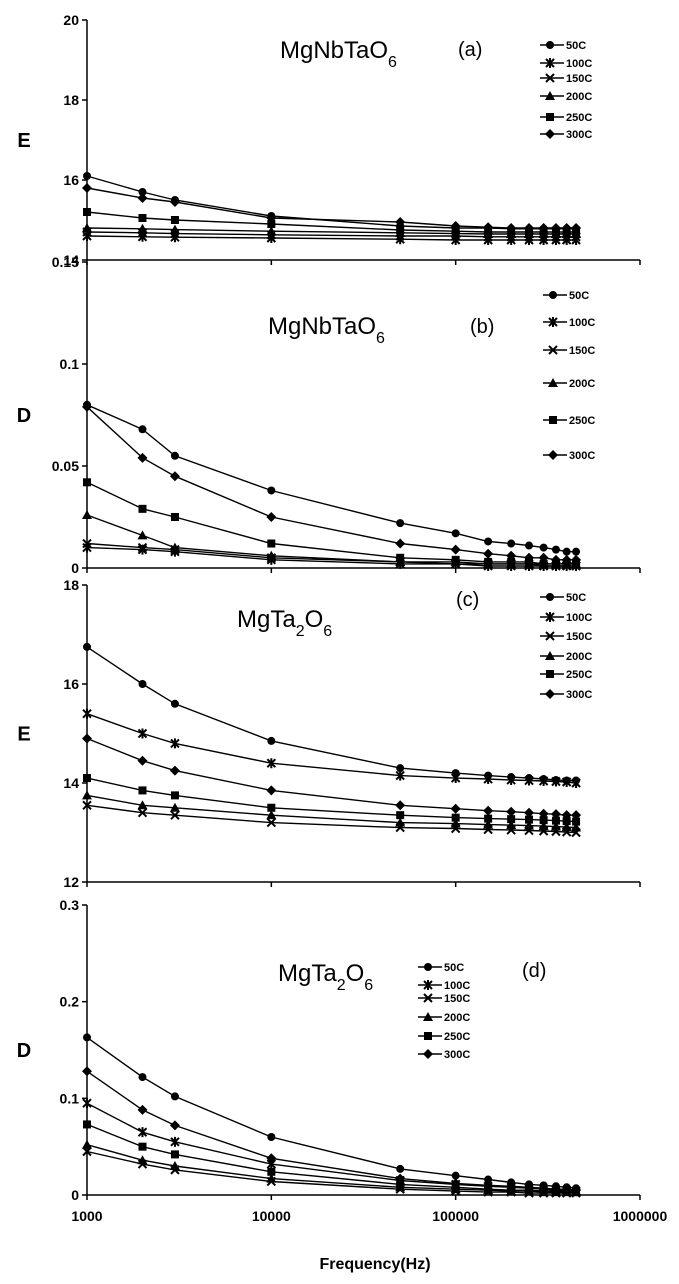 Image resolution: width=679 pixels, height=1284 pixels. What do you see at coordinates (71, 20) in the screenshot?
I see `y-tick-label: 20` at bounding box center [71, 20].